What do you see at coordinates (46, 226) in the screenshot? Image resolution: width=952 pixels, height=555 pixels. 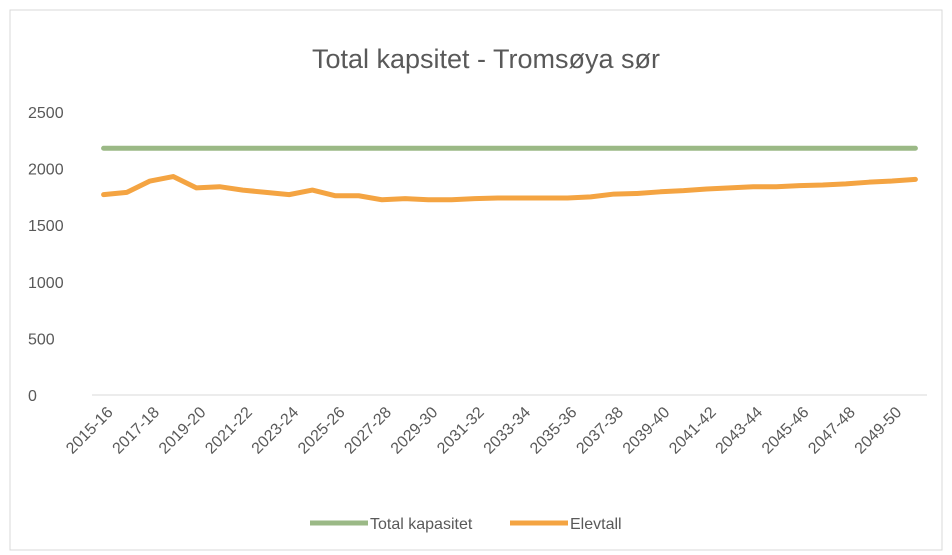 I see `y-tick-label: 1500` at bounding box center [46, 226].